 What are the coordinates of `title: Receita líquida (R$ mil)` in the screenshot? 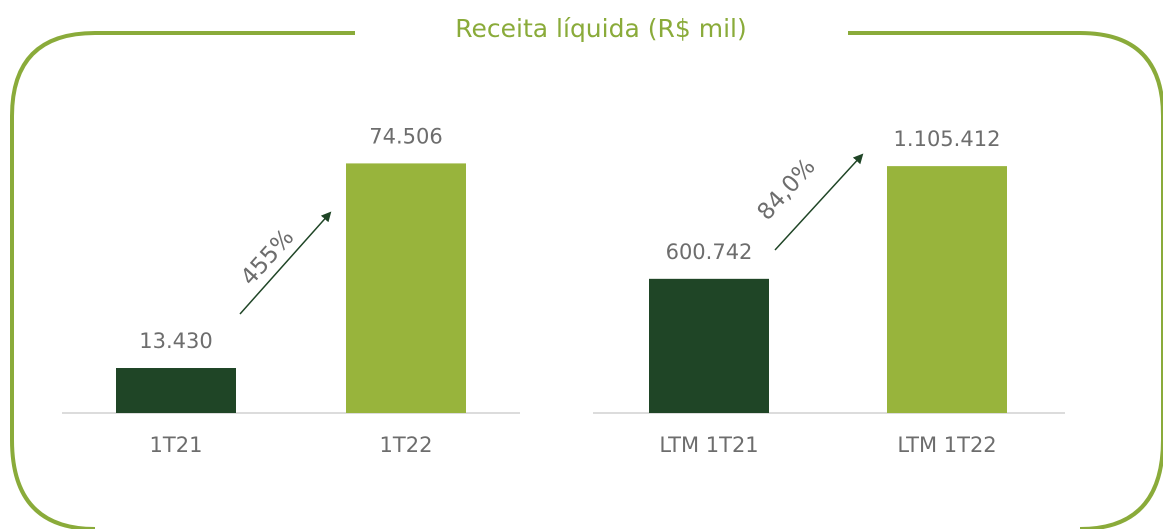 It's located at (600, 28).